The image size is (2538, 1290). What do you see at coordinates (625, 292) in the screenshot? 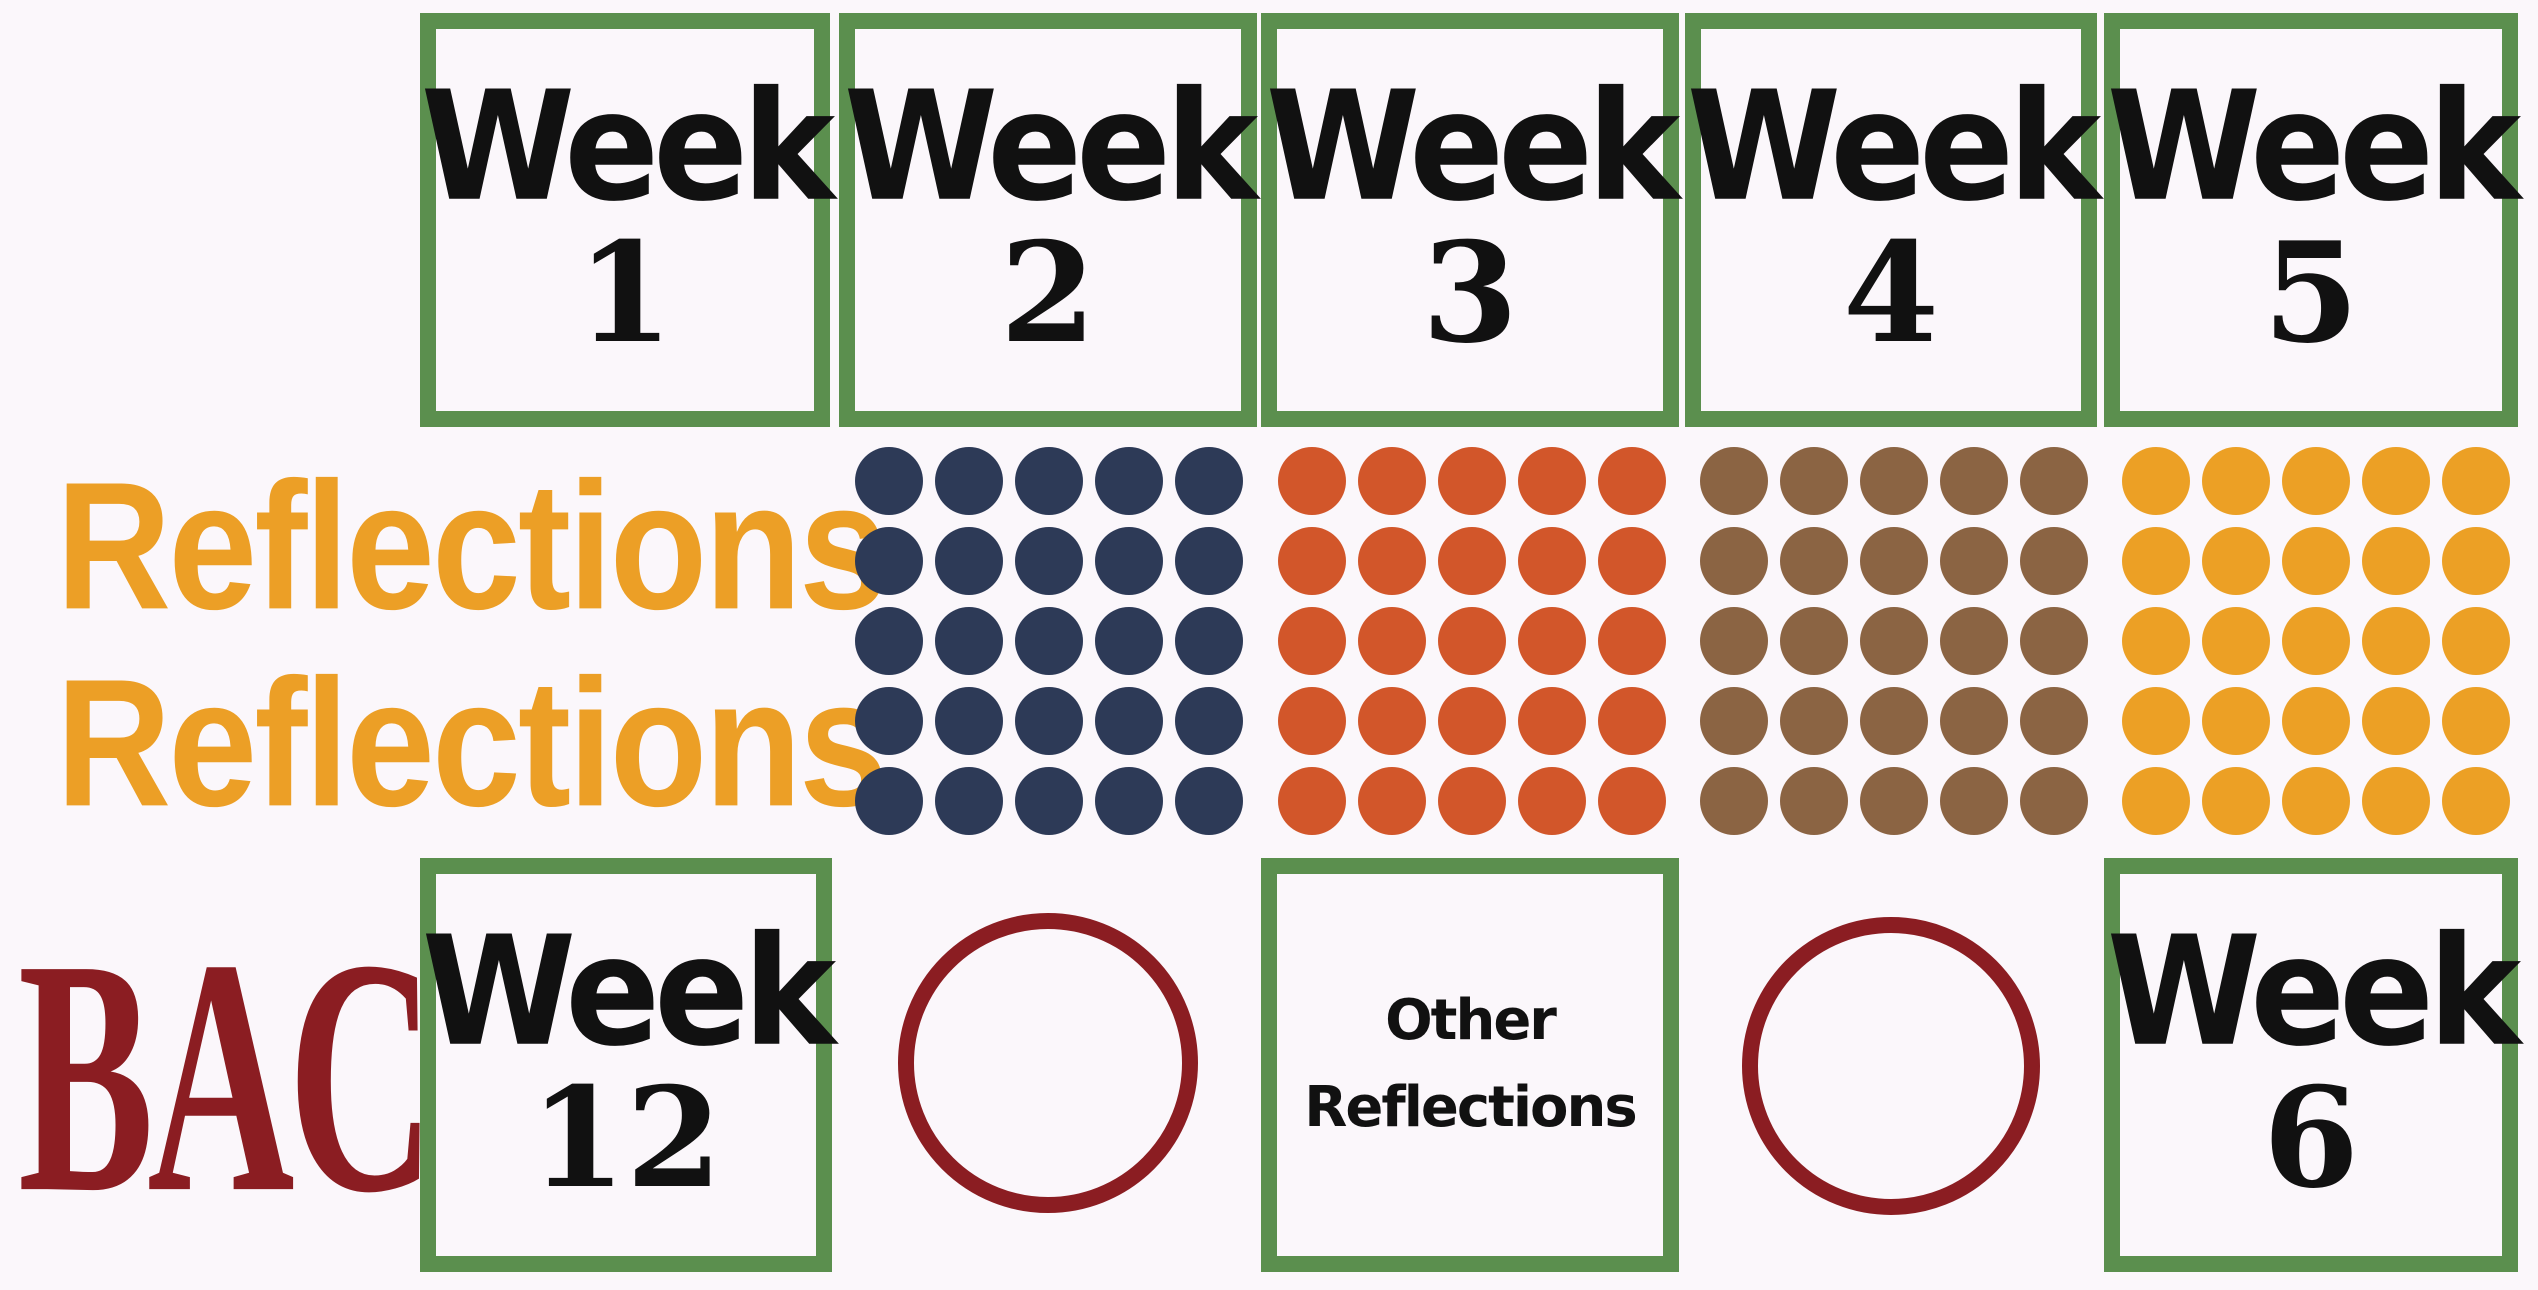
I see `week-number: 1` at bounding box center [625, 292].